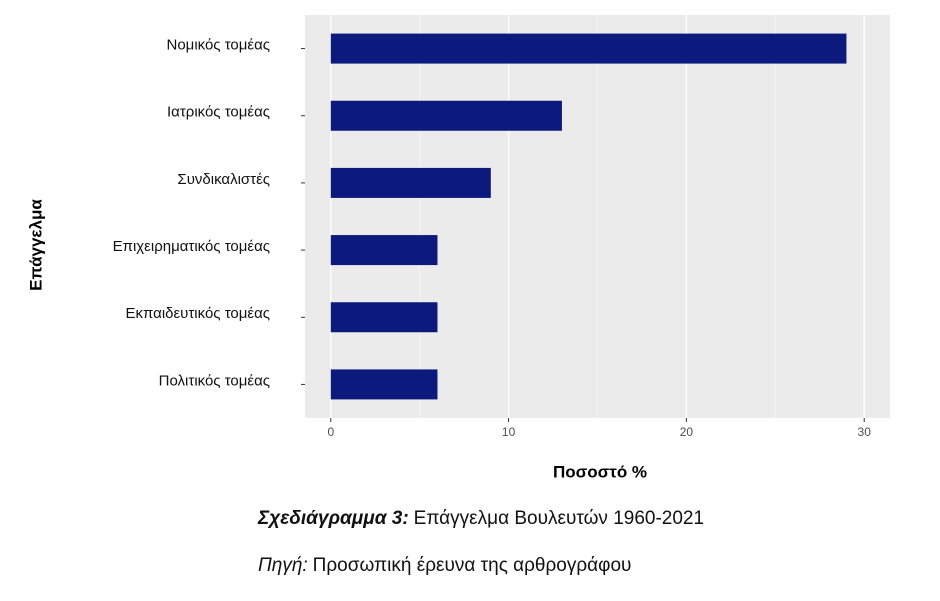 Image resolution: width=940 pixels, height=601 pixels. What do you see at coordinates (198, 313) in the screenshot?
I see `y-tick-label: Εκπαιδευτικός τομέας` at bounding box center [198, 313].